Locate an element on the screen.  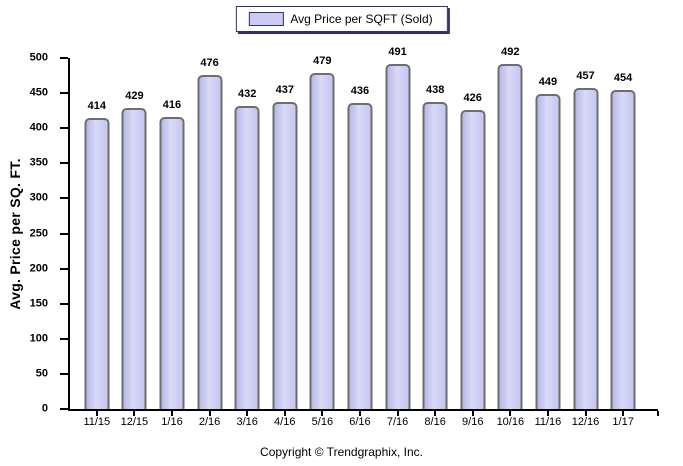
bar-slot: 479 5/16 is located at coordinates (323, 241).